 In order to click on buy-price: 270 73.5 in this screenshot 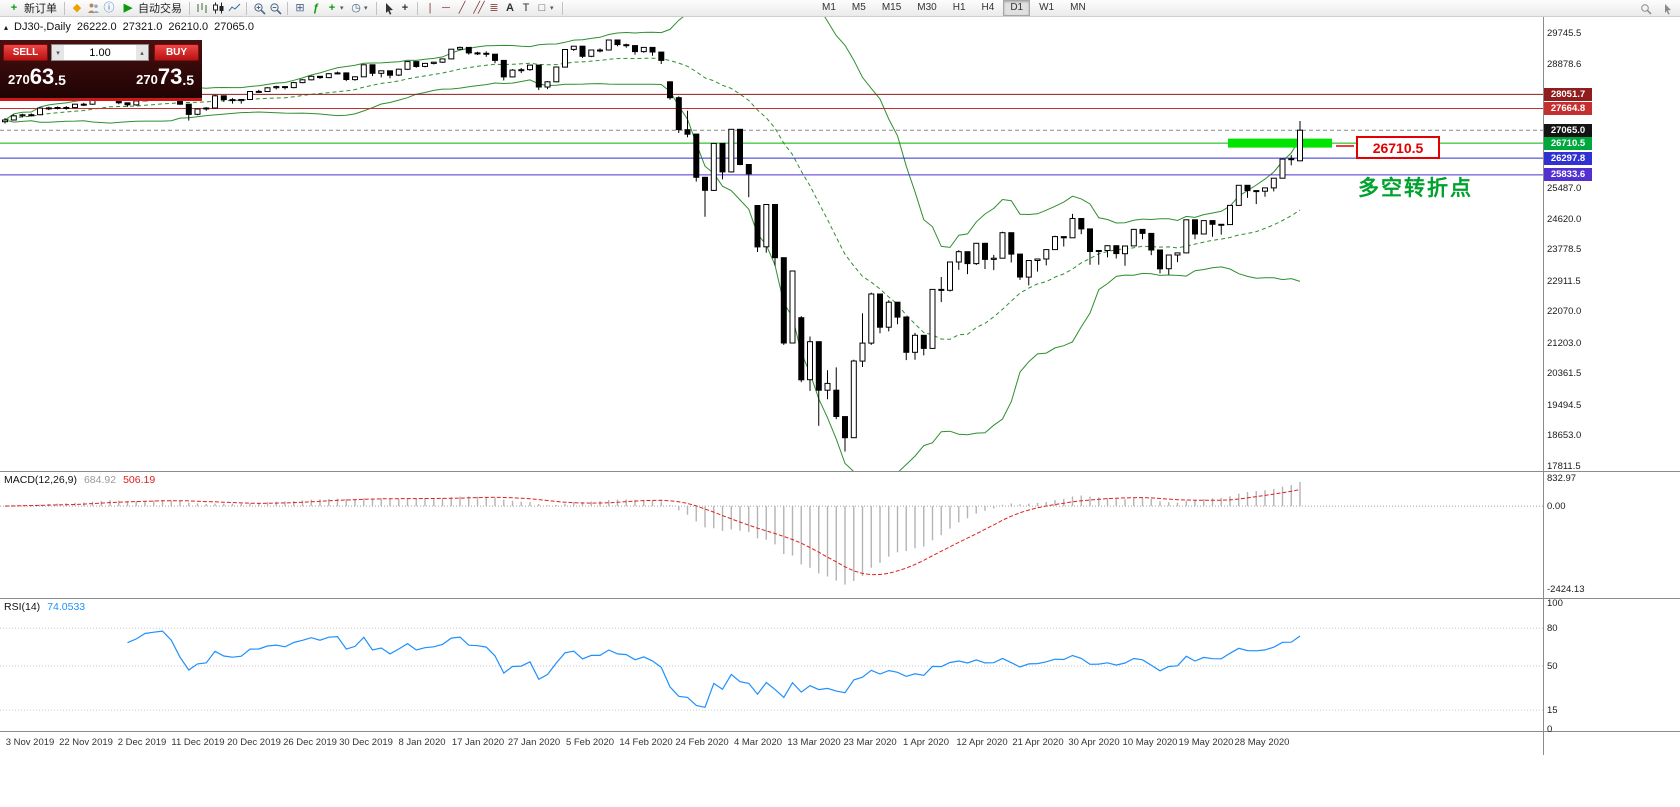, I will do `click(165, 76)`.